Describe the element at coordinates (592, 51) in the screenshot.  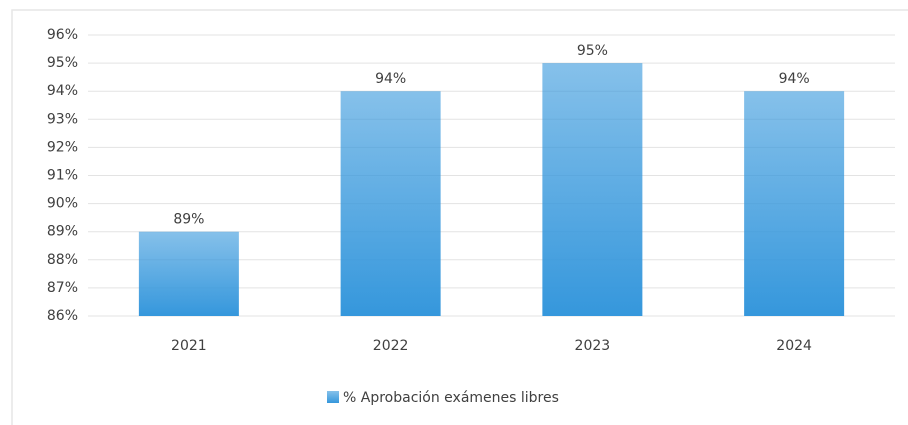
I see `data-label: 95%` at that location.